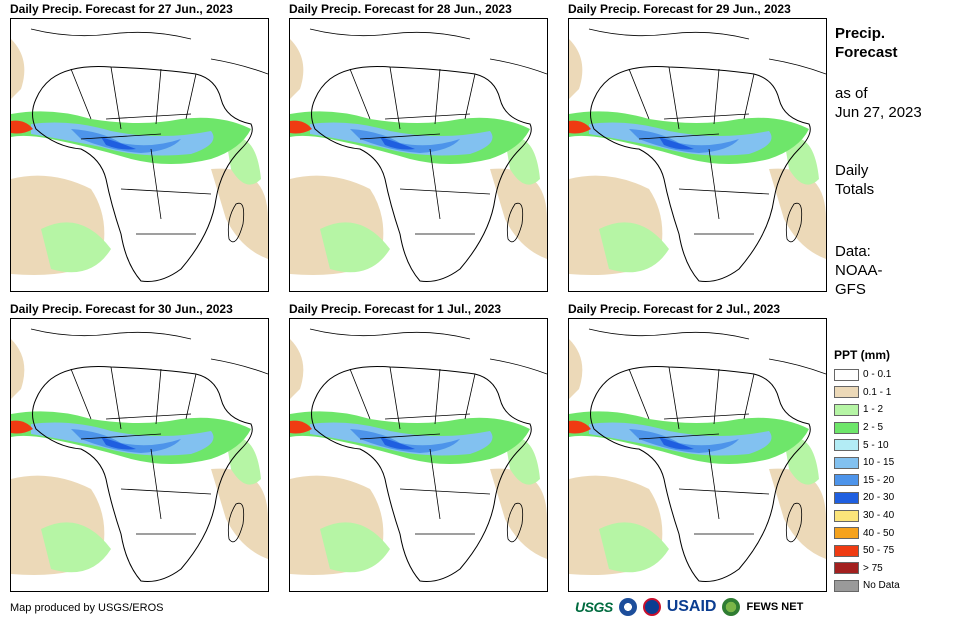 Image resolution: width=967 pixels, height=626 pixels. I want to click on partner-logos: USGS USAID FEWS NET, so click(689, 607).